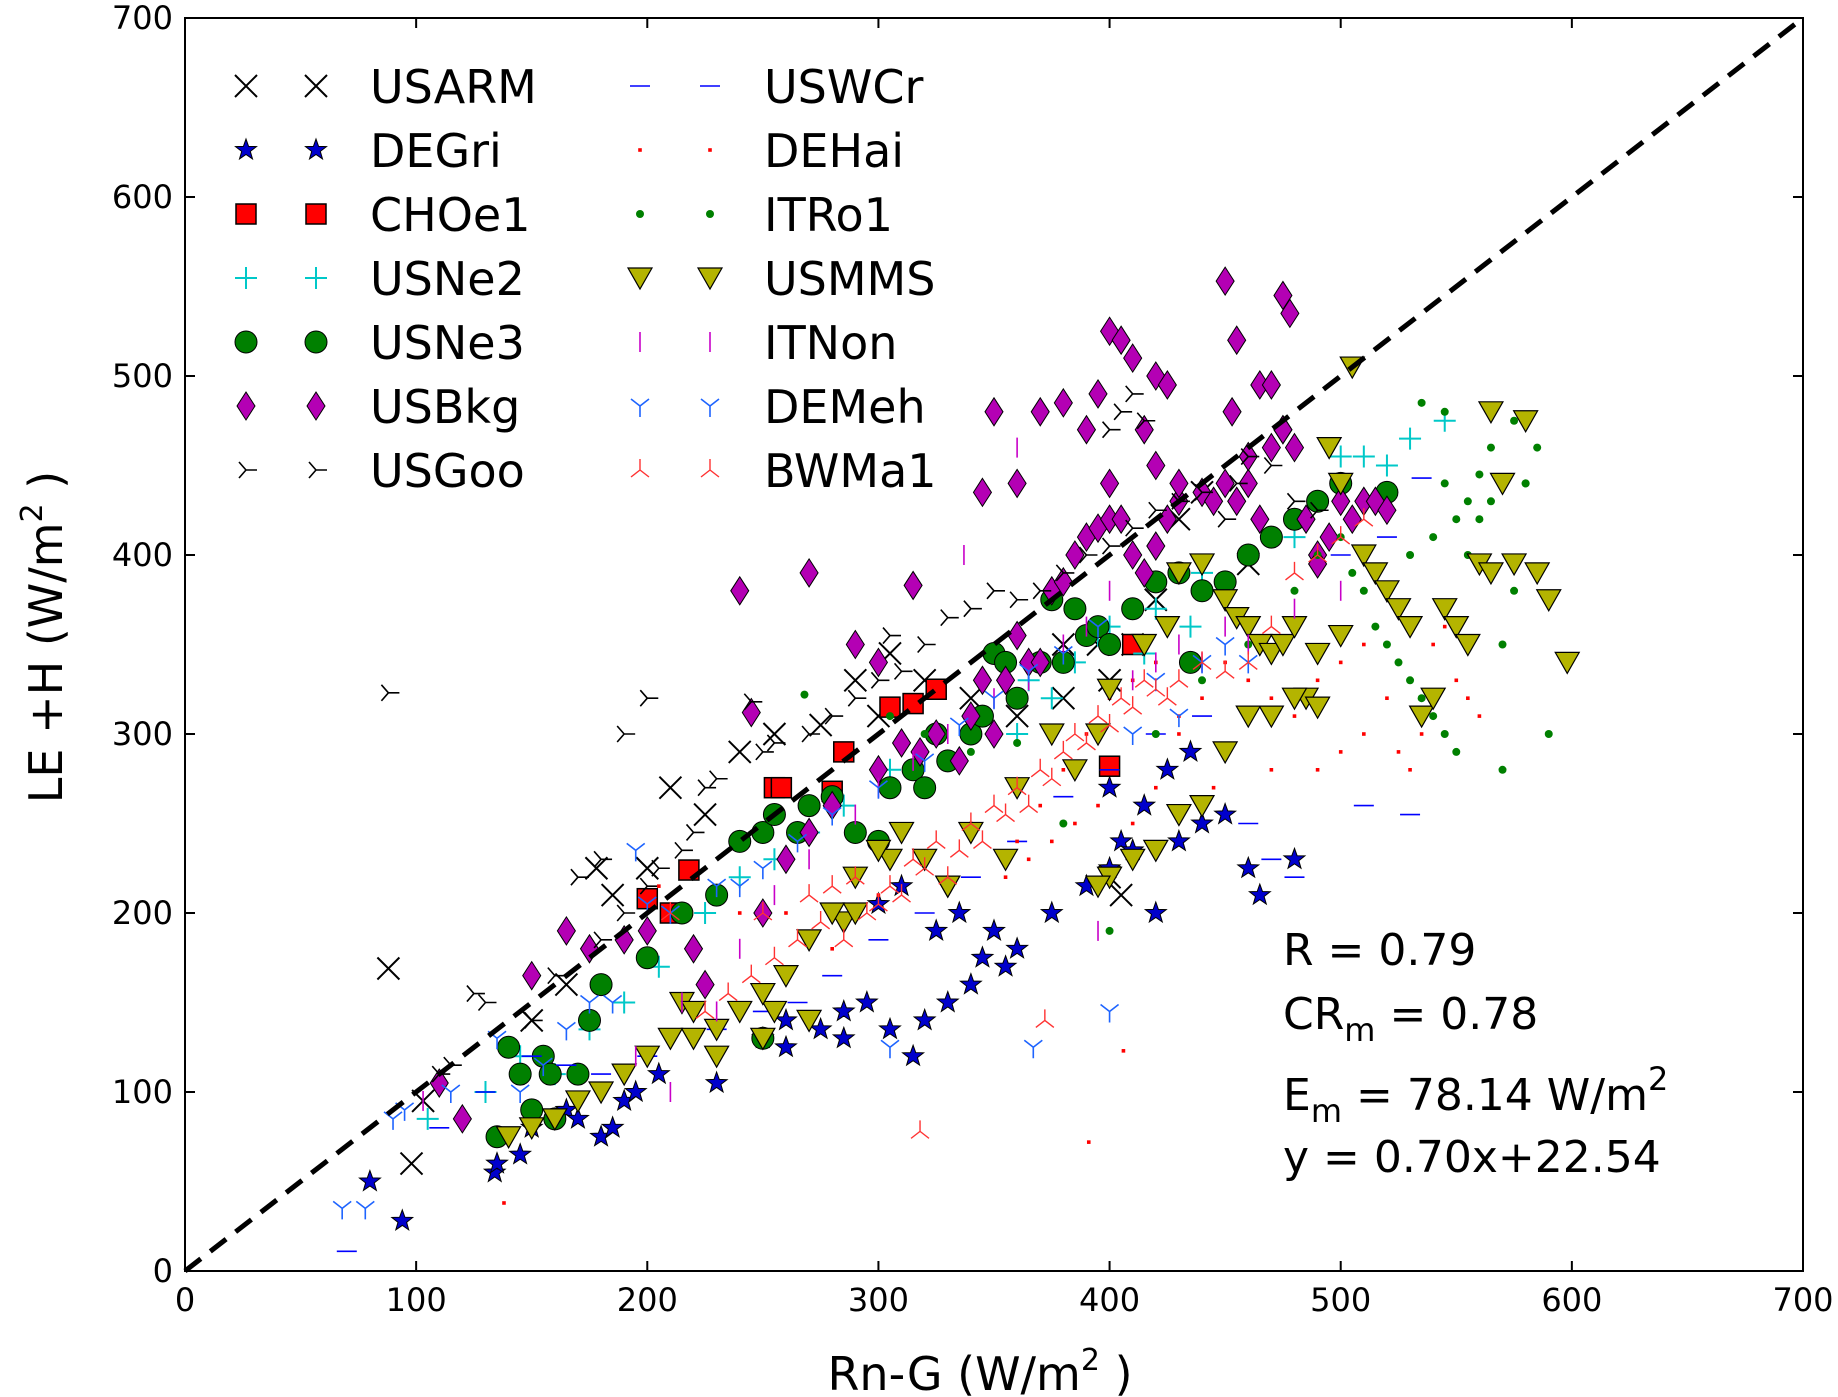  I want to click on legend-label: ITNon, so click(830, 343).